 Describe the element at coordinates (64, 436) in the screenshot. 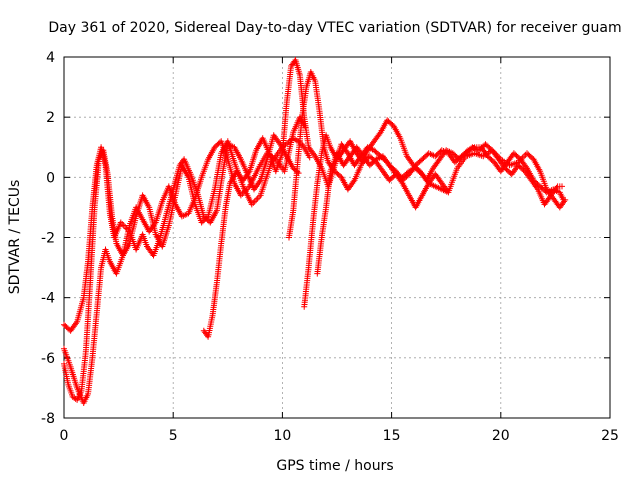

I see `x-tick-label: 0` at that location.